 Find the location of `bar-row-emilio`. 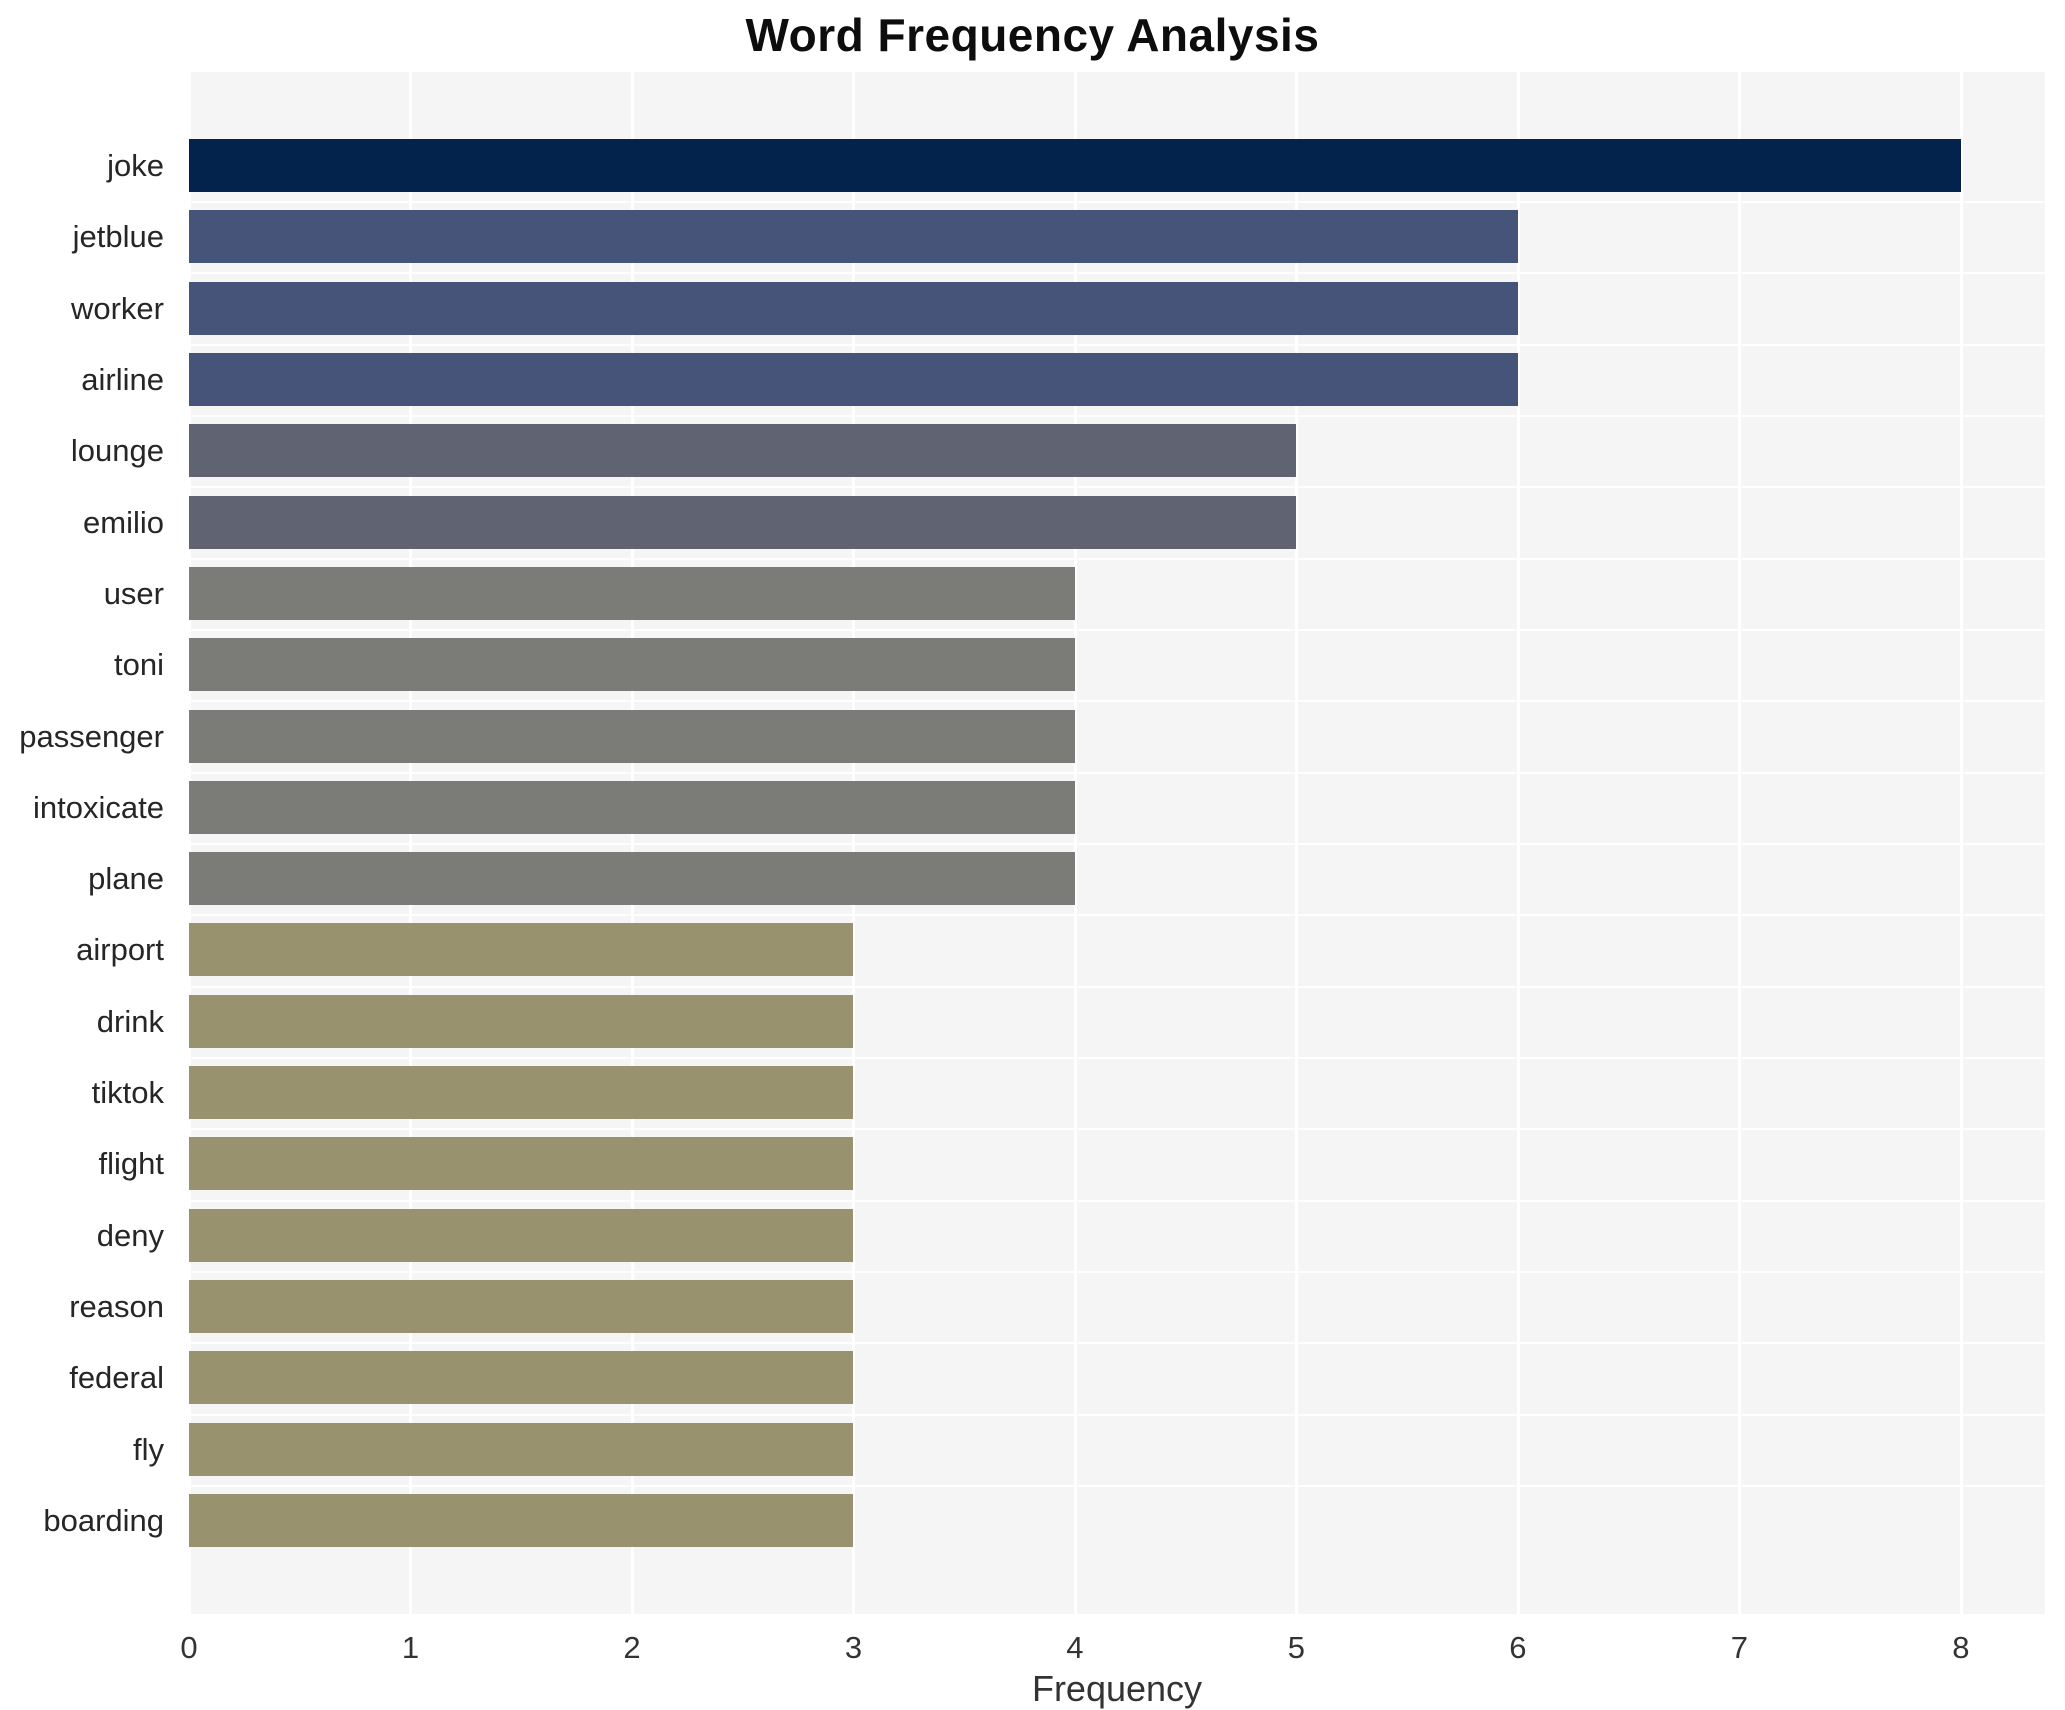

bar-row-emilio is located at coordinates (1117, 522).